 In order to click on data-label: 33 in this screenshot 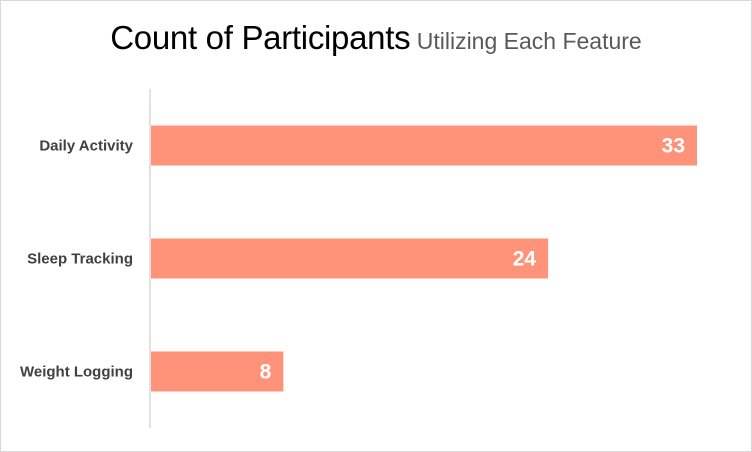, I will do `click(673, 146)`.